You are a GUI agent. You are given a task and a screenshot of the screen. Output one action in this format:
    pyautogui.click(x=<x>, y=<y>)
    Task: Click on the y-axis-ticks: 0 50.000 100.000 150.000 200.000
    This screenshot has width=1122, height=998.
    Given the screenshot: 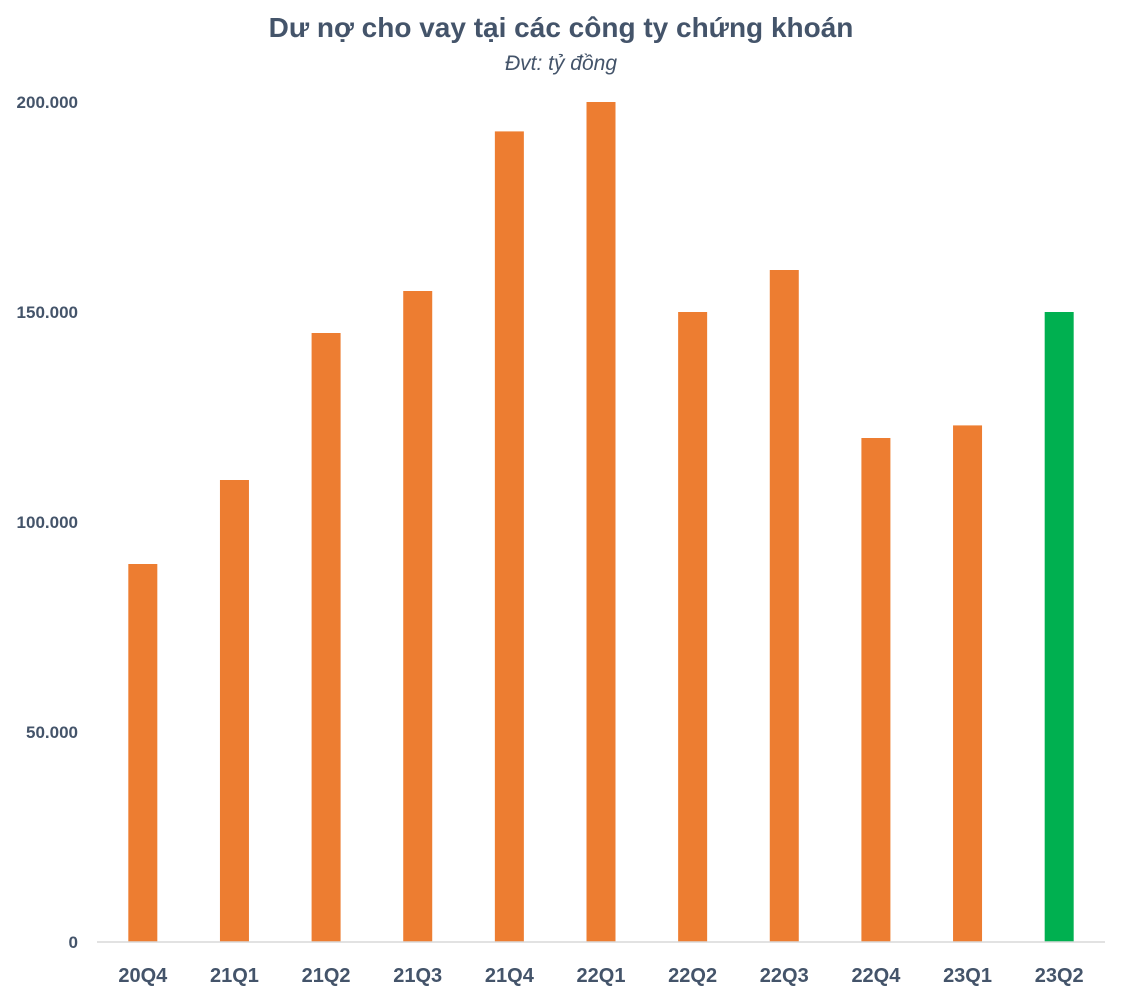 What is the action you would take?
    pyautogui.click(x=47, y=522)
    